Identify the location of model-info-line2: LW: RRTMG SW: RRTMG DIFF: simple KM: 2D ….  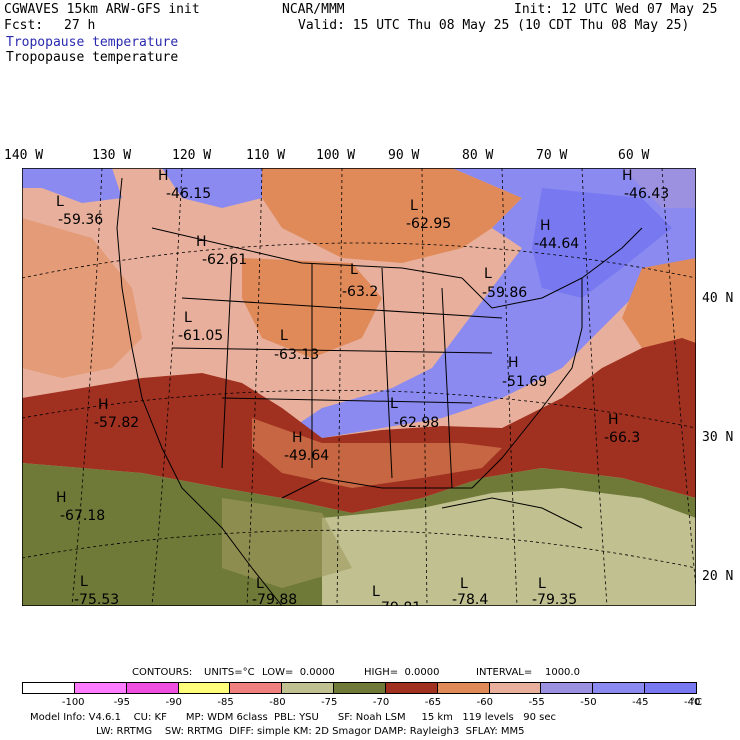
(310, 731).